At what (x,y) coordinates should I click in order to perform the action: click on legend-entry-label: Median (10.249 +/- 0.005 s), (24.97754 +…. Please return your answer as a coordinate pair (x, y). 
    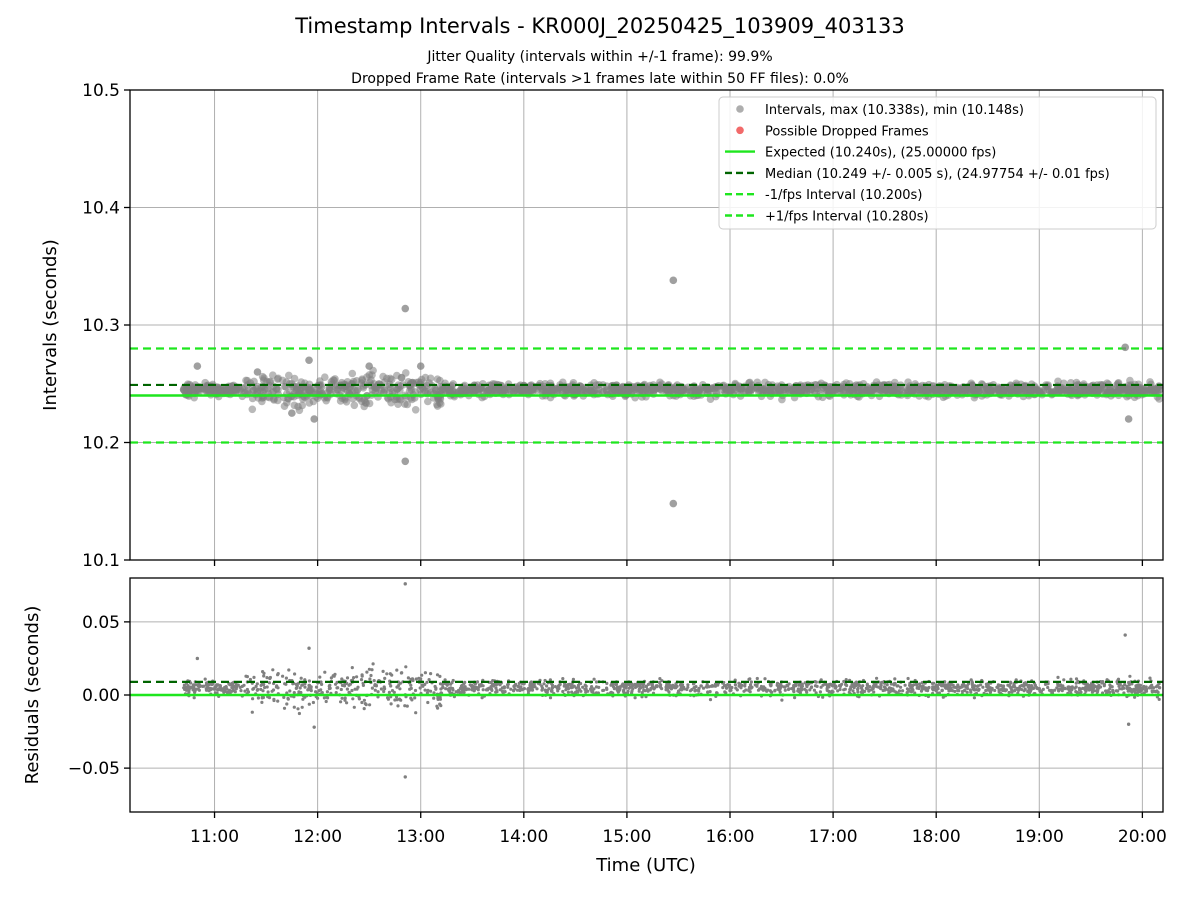
    Looking at the image, I should click on (937, 174).